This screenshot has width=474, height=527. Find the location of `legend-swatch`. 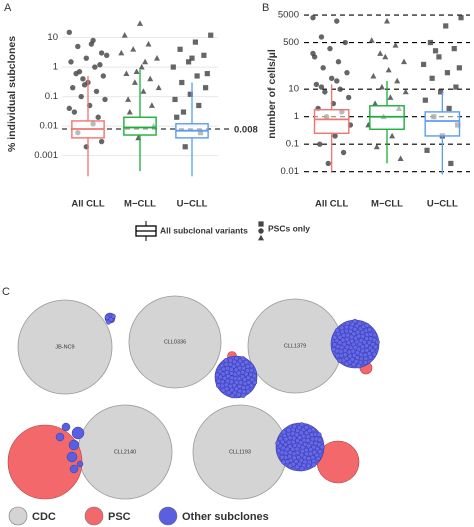

legend-swatch is located at coordinates (168, 516).